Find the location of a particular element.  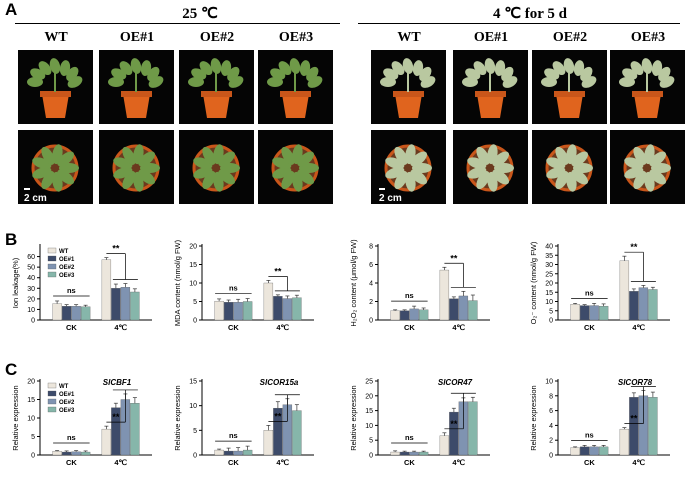

panel-c-letter: C is located at coordinates (11, 369).